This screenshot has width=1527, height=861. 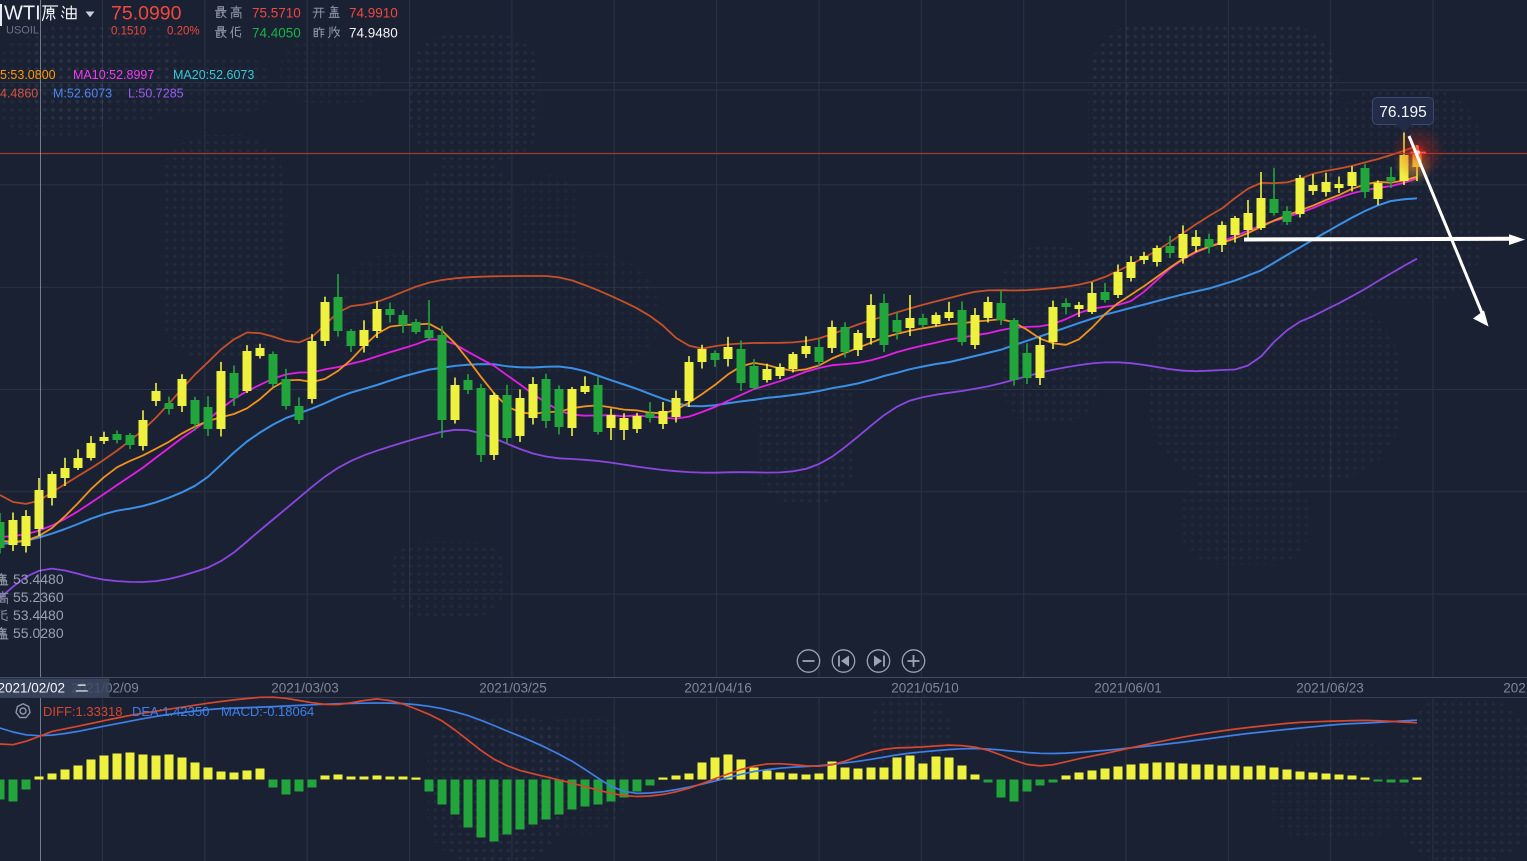 I want to click on svg-text: 75.0990, so click(x=146, y=14).